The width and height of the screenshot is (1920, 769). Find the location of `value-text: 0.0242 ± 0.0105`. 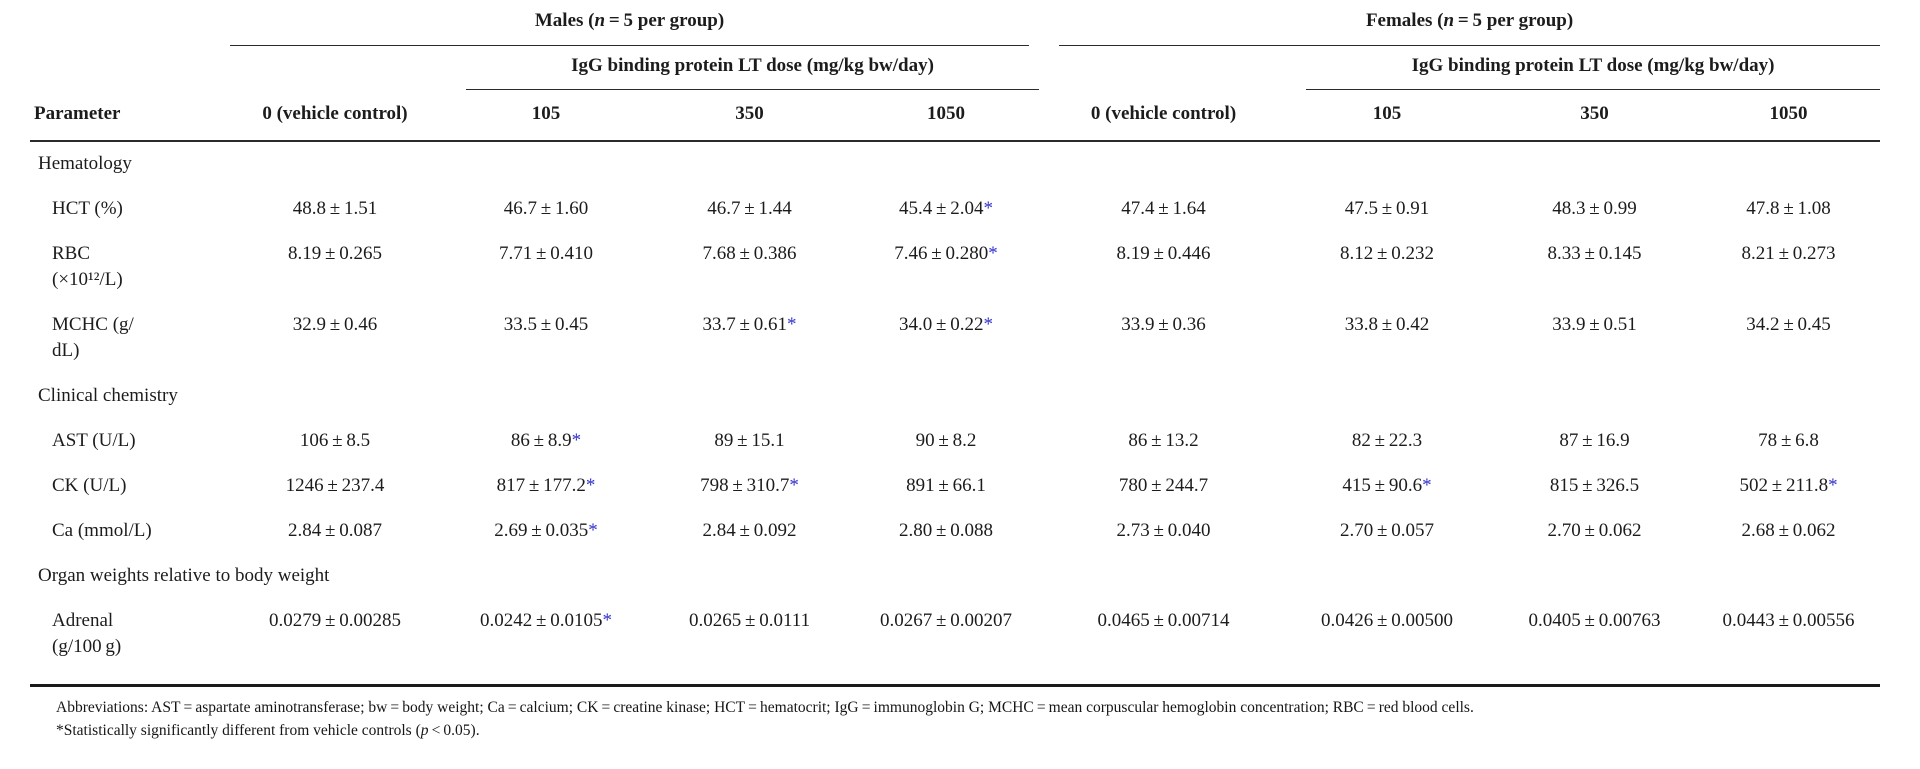

value-text: 0.0242 ± 0.0105 is located at coordinates (541, 620).